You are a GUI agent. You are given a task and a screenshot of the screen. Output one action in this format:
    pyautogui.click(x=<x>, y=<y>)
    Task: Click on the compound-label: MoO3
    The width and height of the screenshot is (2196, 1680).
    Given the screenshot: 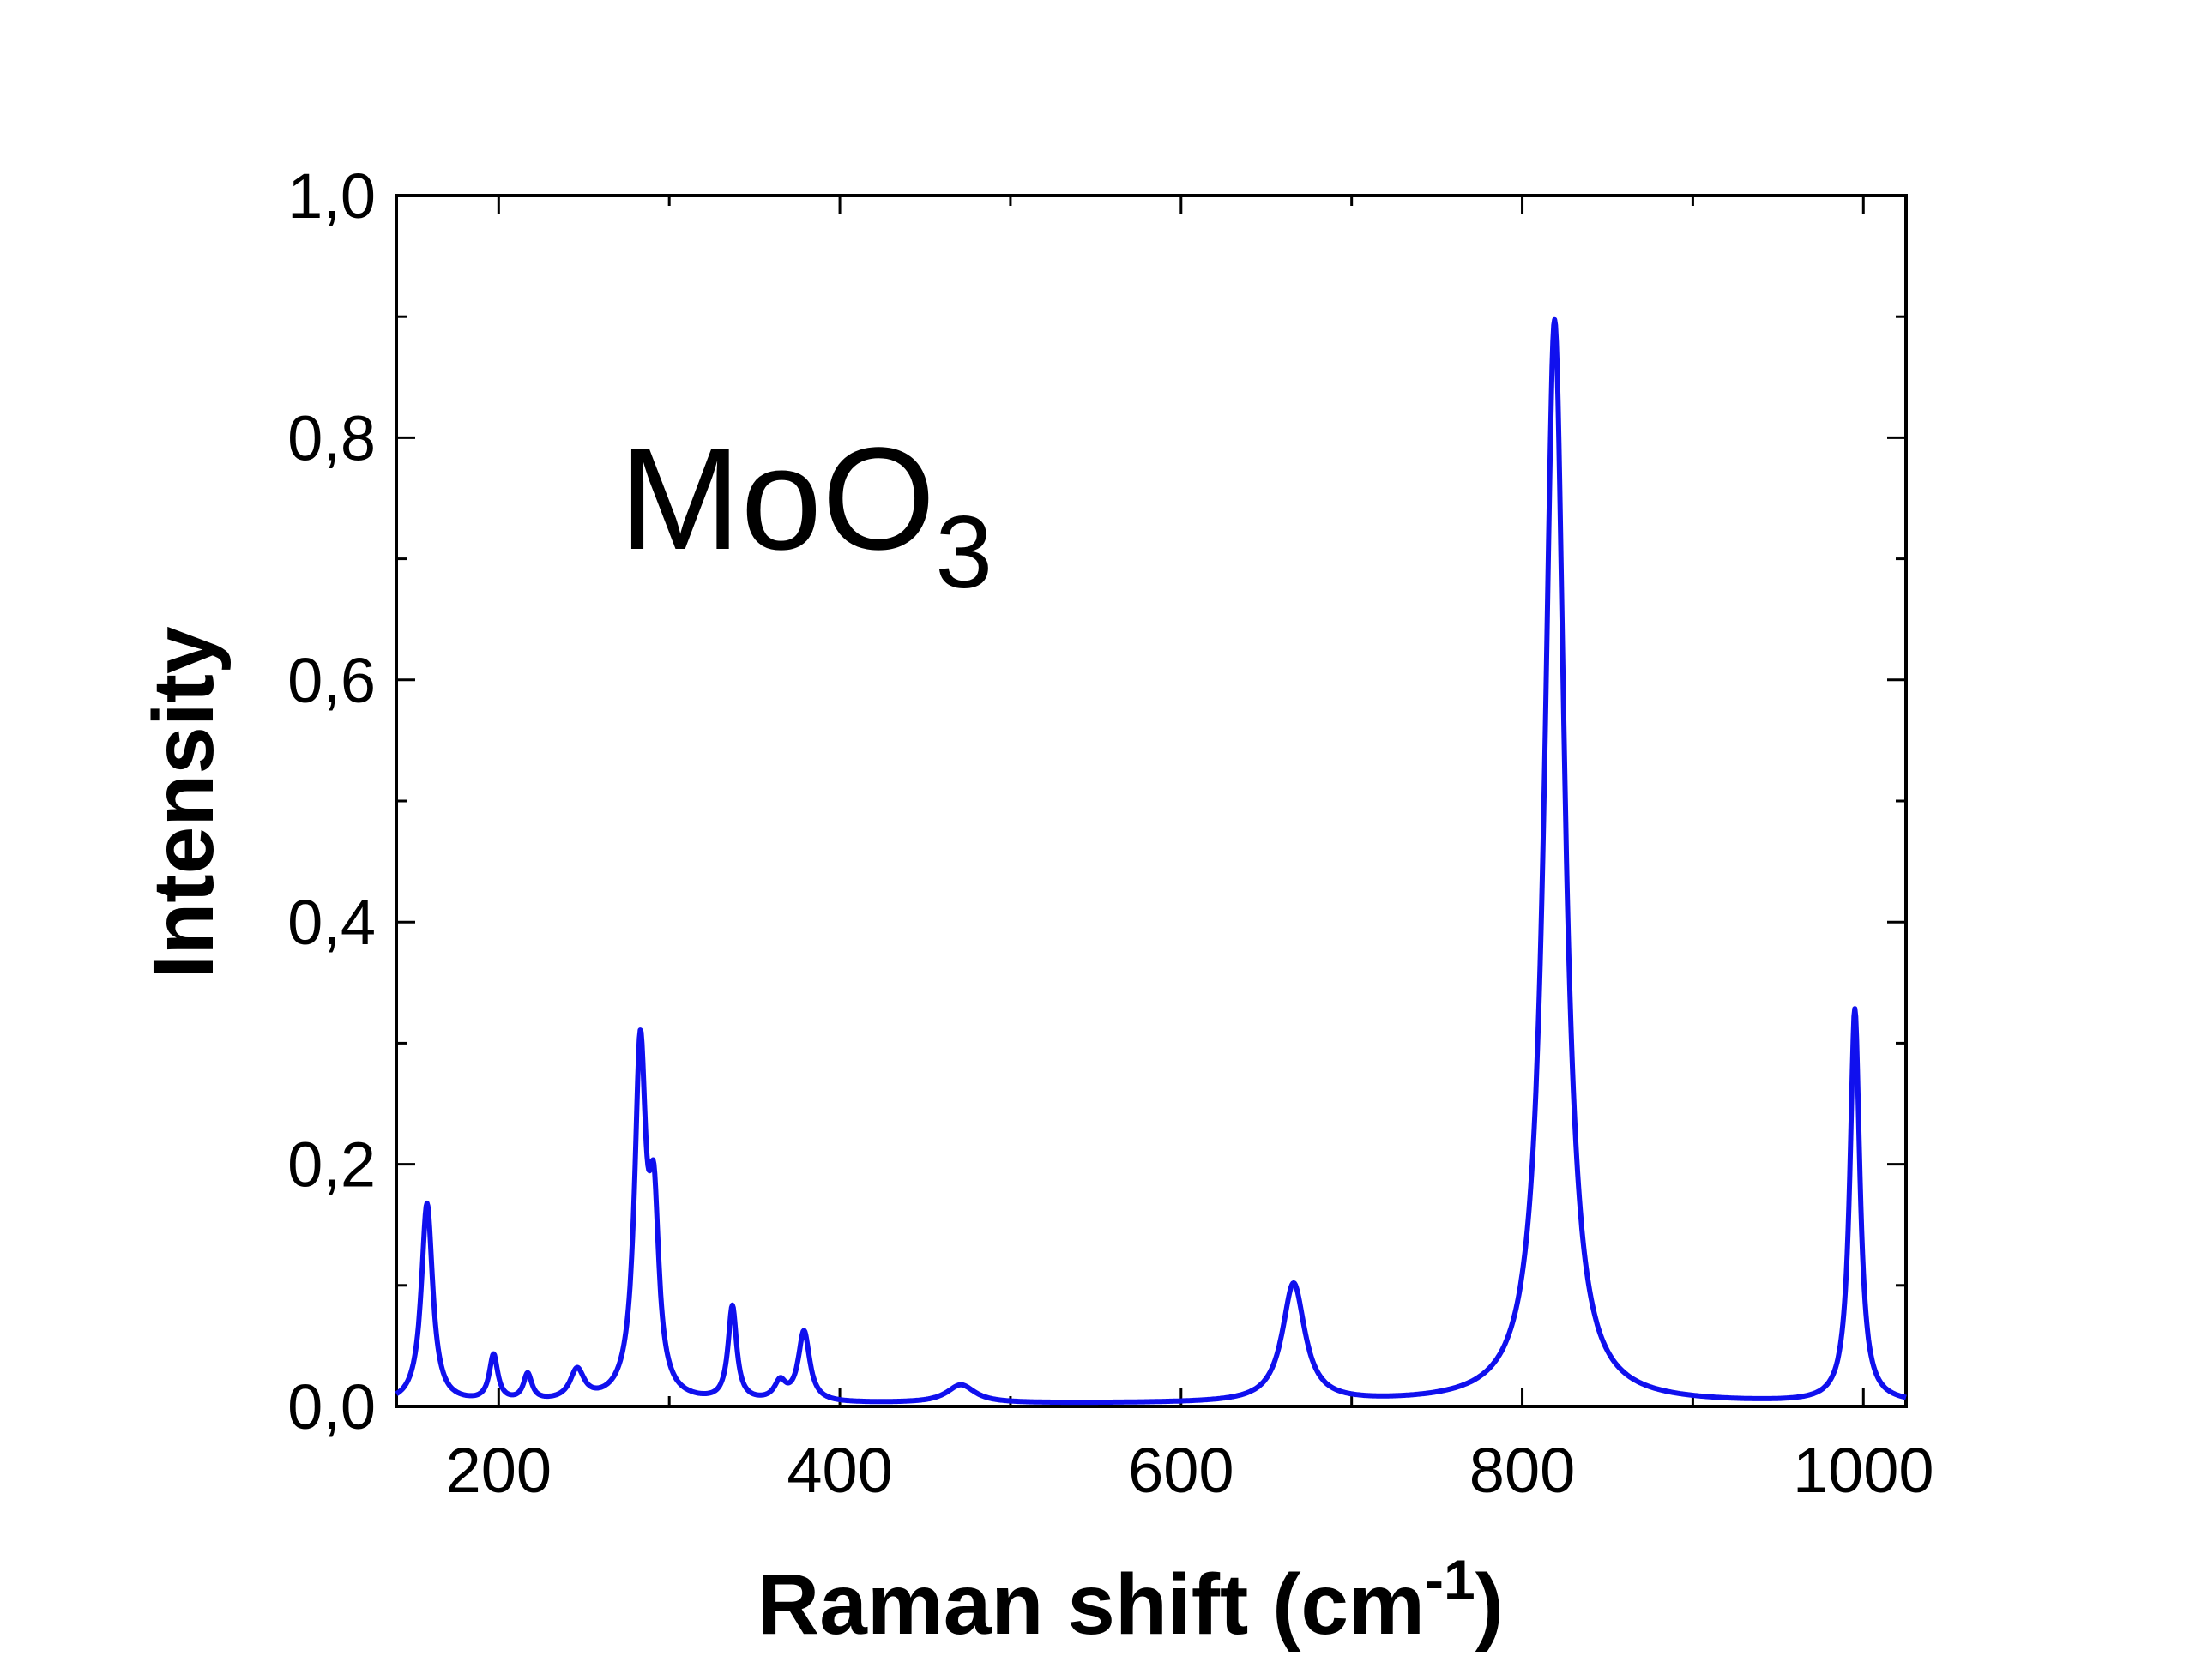 What is the action you would take?
    pyautogui.click(x=805, y=514)
    